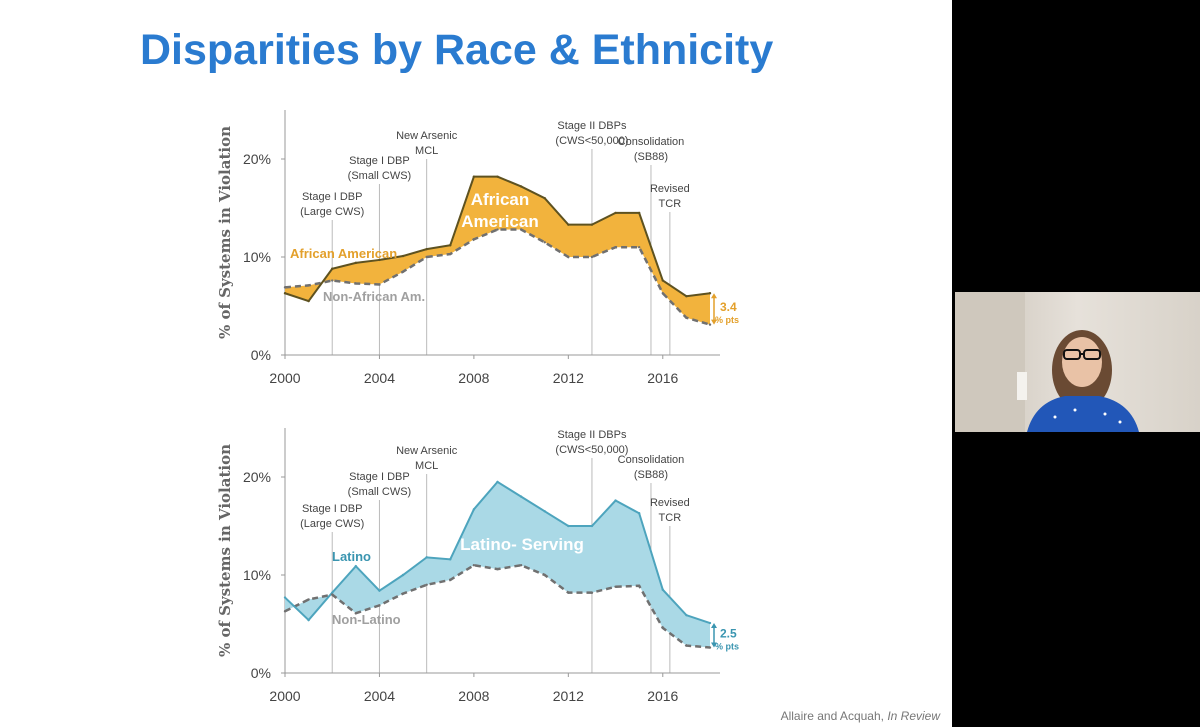 Image resolution: width=1200 pixels, height=727 pixels. What do you see at coordinates (670, 189) in the screenshot?
I see `event-label: Revised` at bounding box center [670, 189].